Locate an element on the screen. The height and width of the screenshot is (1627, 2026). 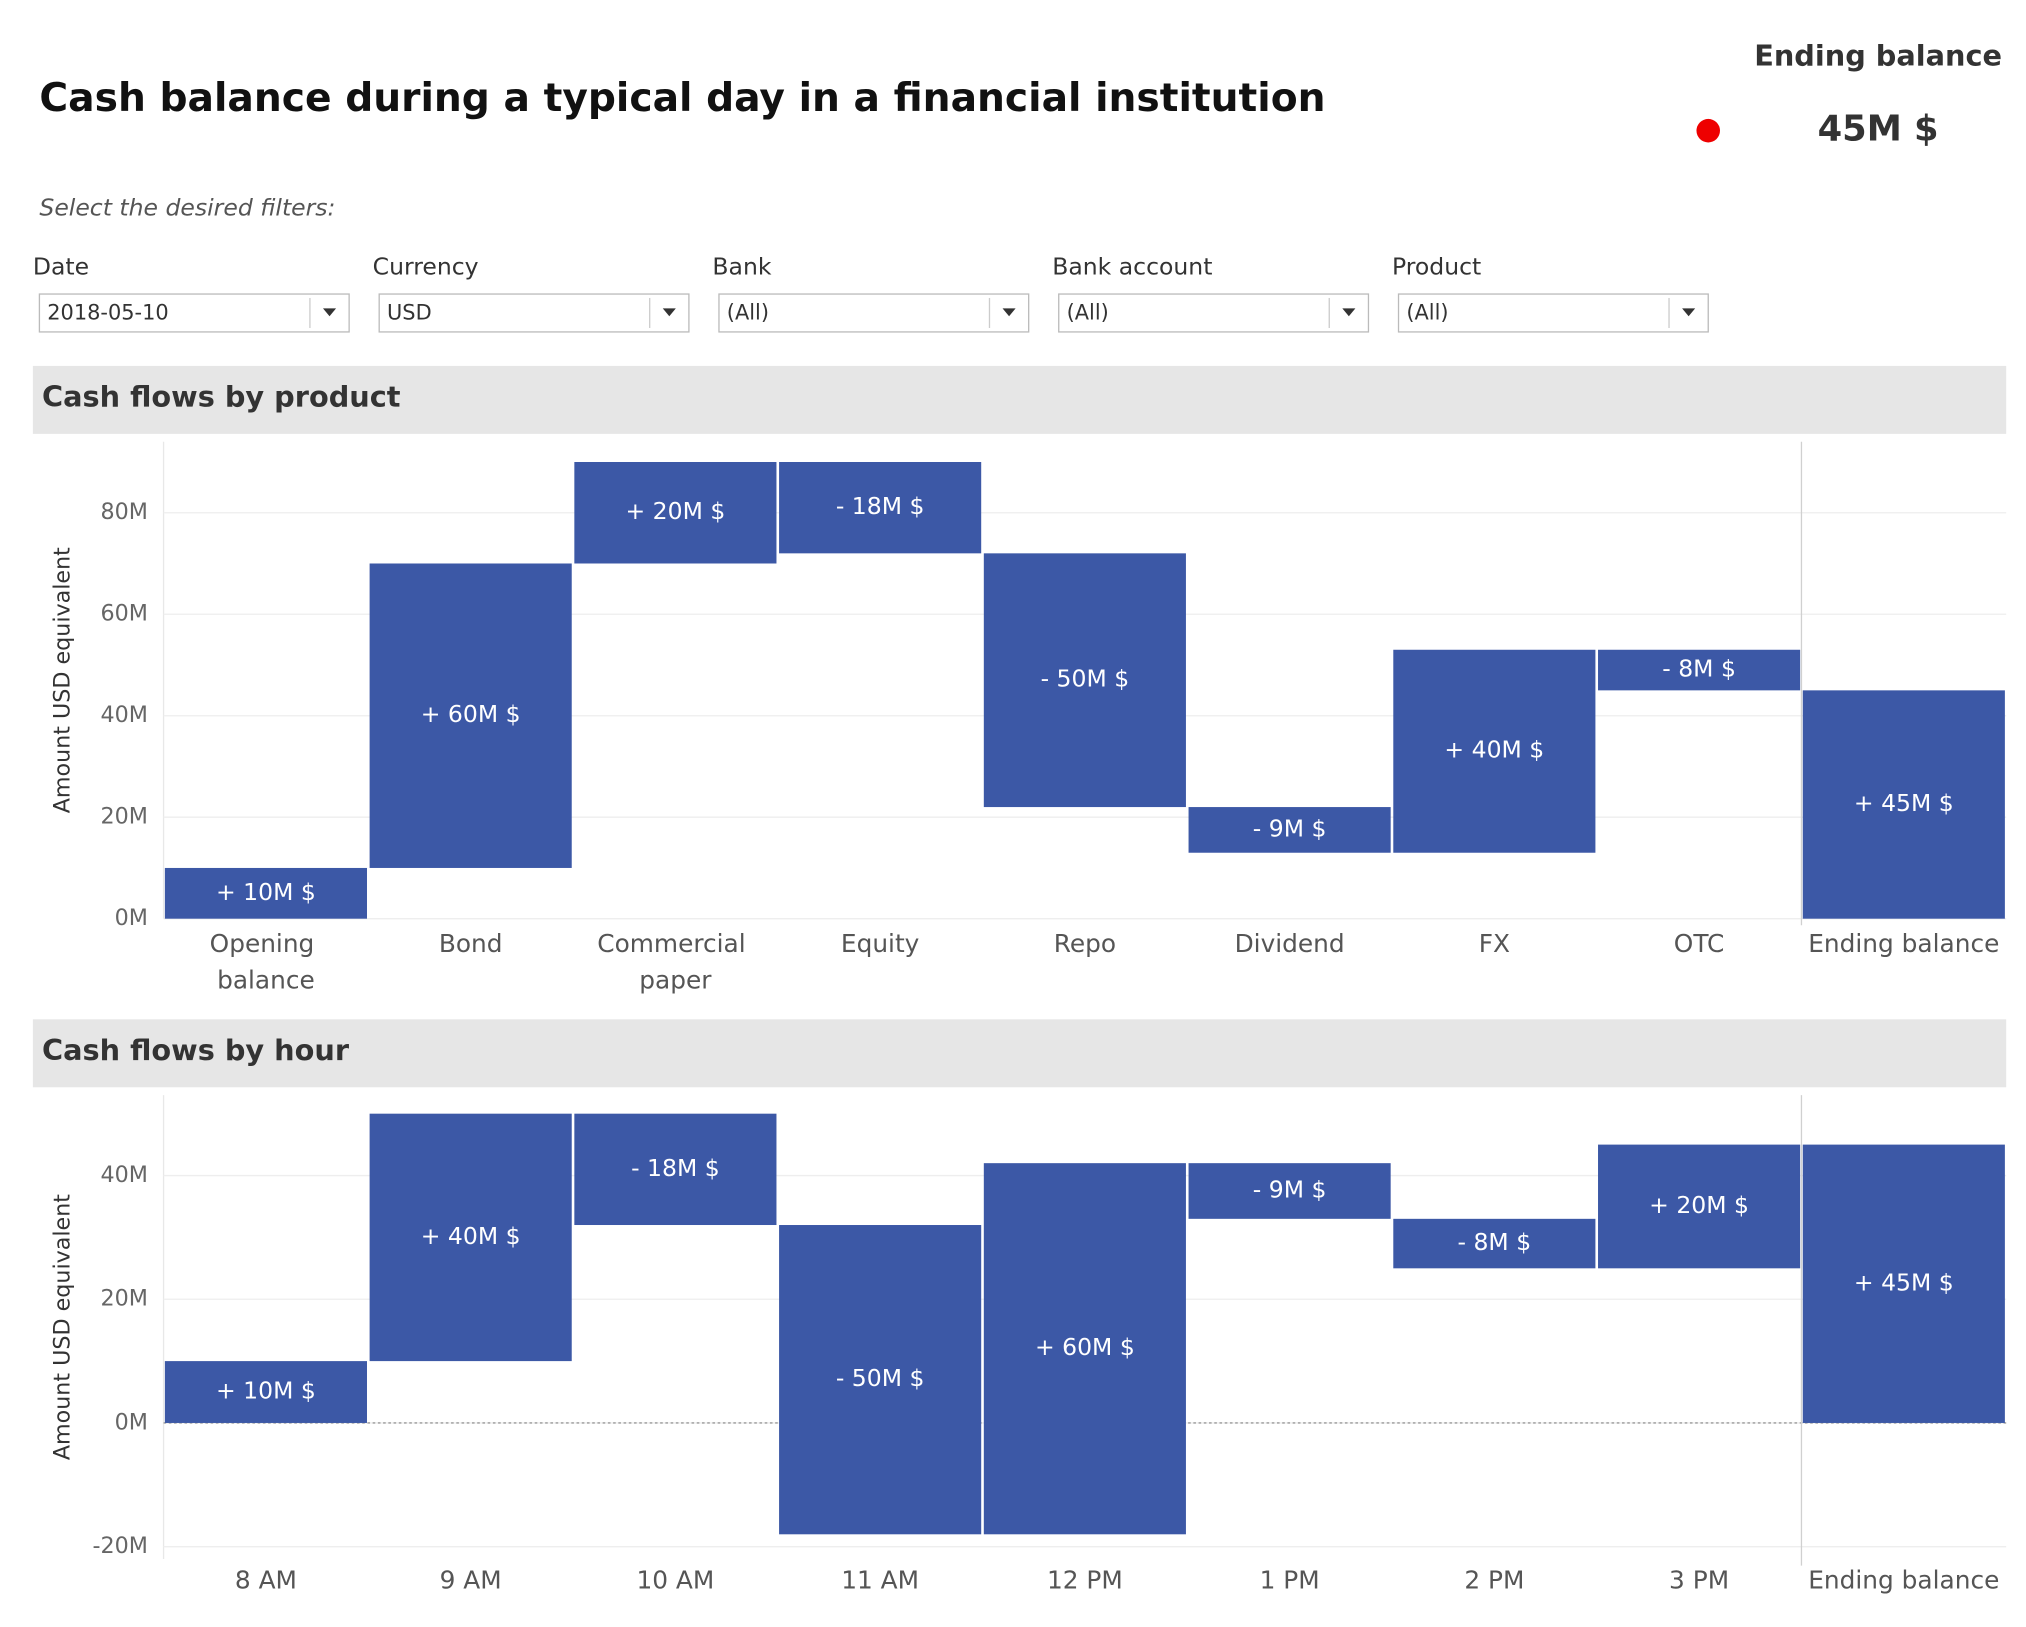
x-tick-label: Equity is located at coordinates (880, 943).